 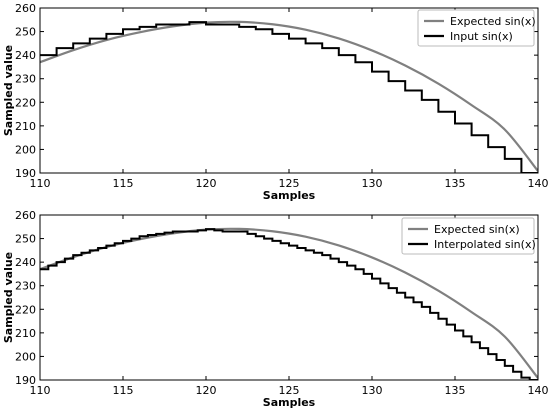 I want to click on legend: Expected sin(x) Interpolated sin(x), so click(x=468, y=236).